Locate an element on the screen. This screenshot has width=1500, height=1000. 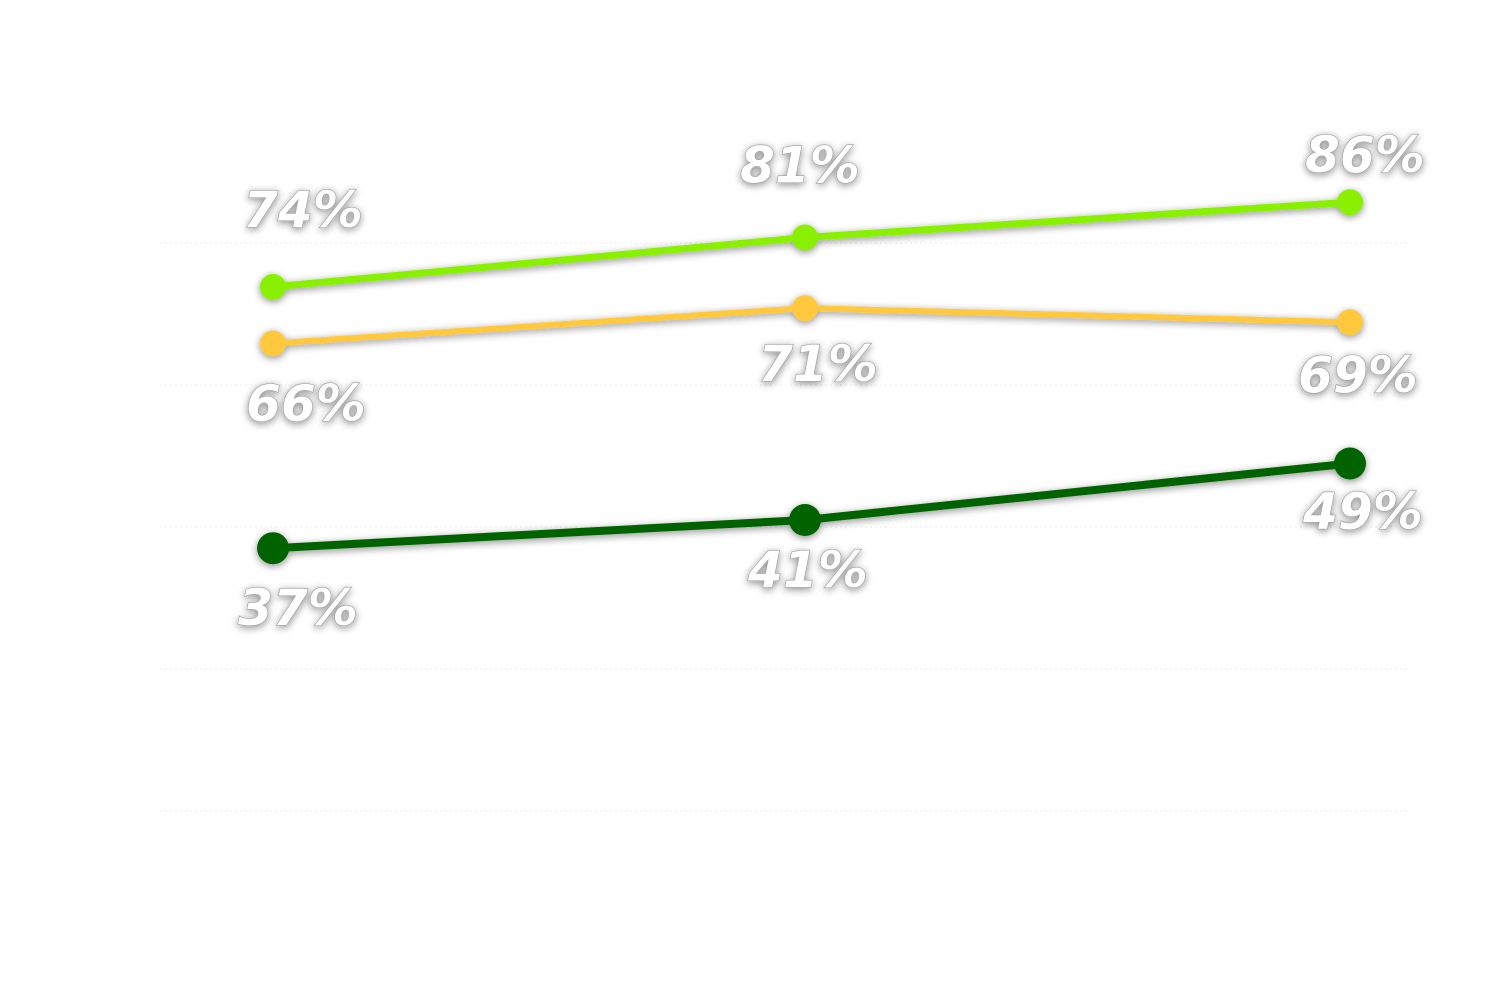
data-label-s3-1: 37% is located at coordinates (298, 608).